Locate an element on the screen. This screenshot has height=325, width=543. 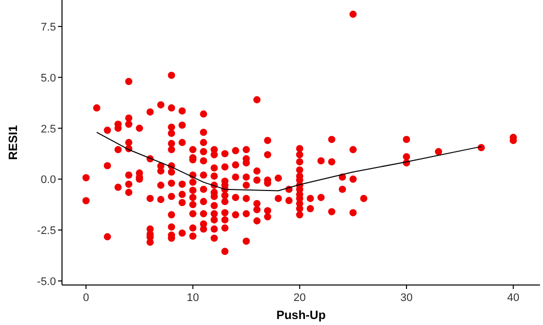
x-axis-title: Push-Up is located at coordinates (301, 315).